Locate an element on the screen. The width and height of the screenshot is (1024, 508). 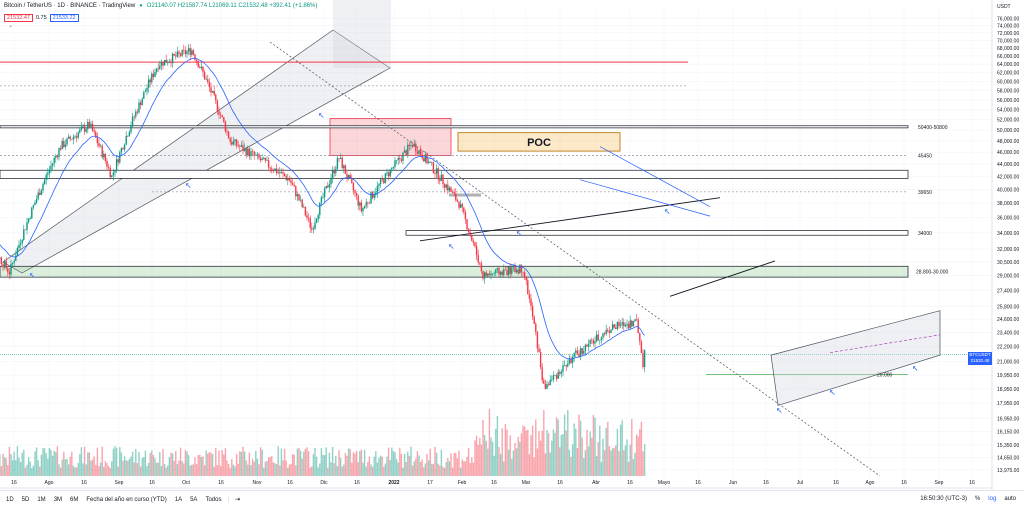
sell-price: 21532.47 is located at coordinates (18, 18).